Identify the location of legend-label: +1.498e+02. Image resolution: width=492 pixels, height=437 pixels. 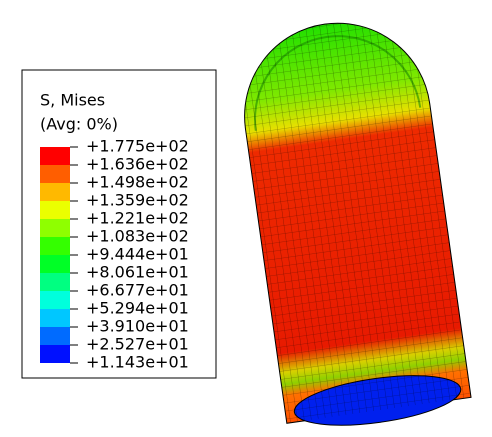
(137, 182).